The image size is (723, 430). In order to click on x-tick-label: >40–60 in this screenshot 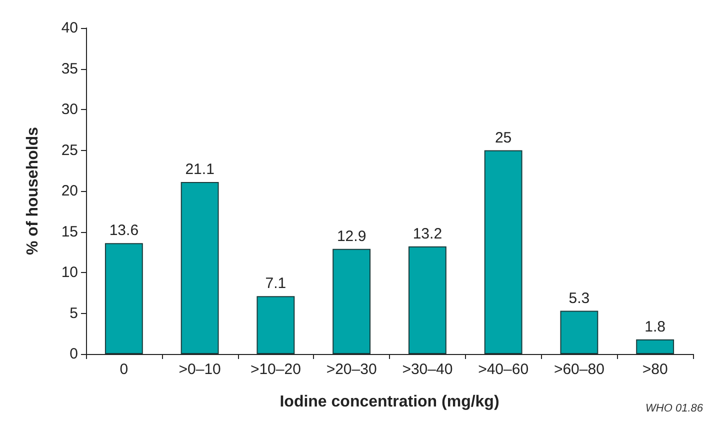, I will do `click(503, 369)`.